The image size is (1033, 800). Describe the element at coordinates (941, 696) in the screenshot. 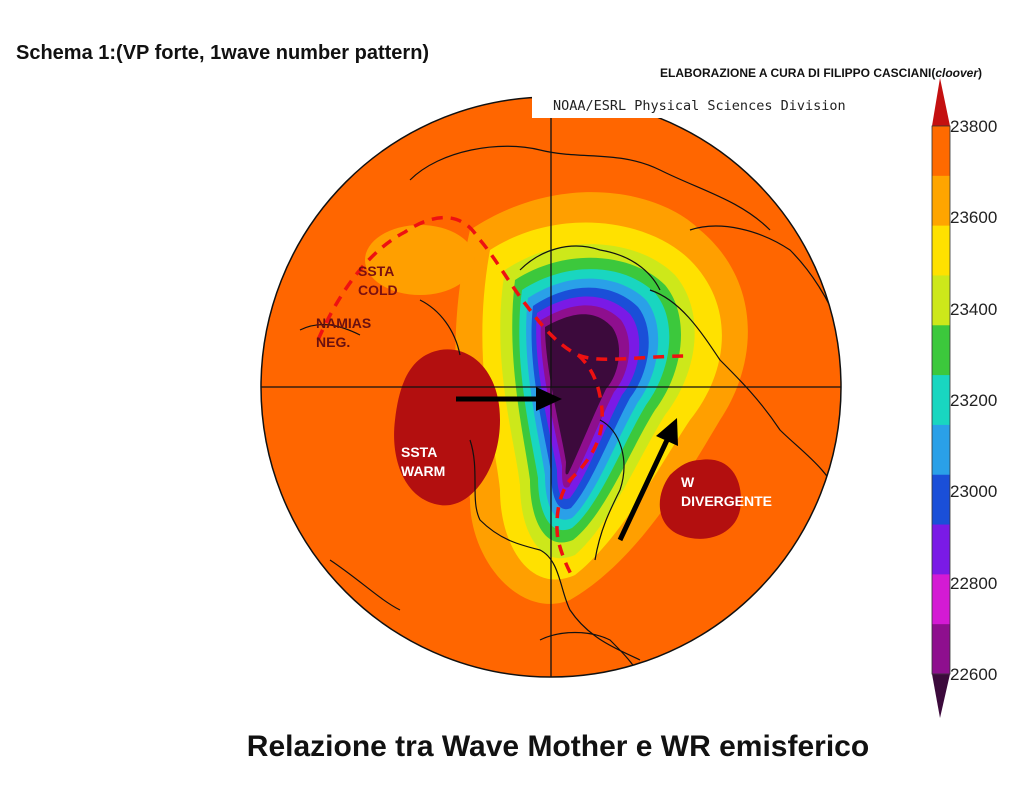

I see `colorbar-bottom-arrow` at that location.